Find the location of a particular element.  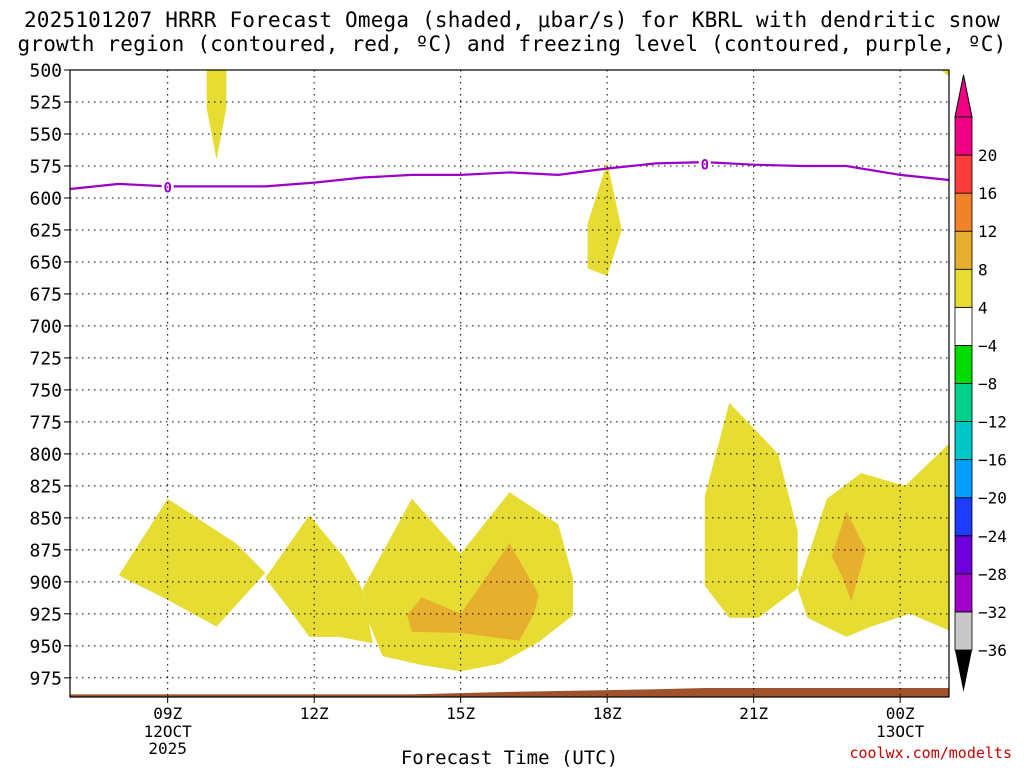

x-tick-label-00Z: 00Z is located at coordinates (900, 713).